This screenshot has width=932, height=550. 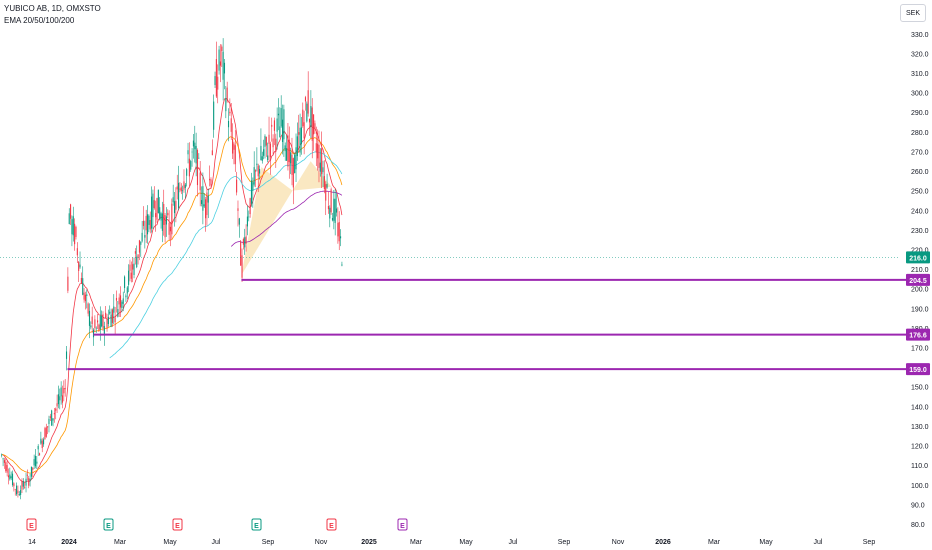 What do you see at coordinates (920, 270) in the screenshot?
I see `y-tick-label: 210.0` at bounding box center [920, 270].